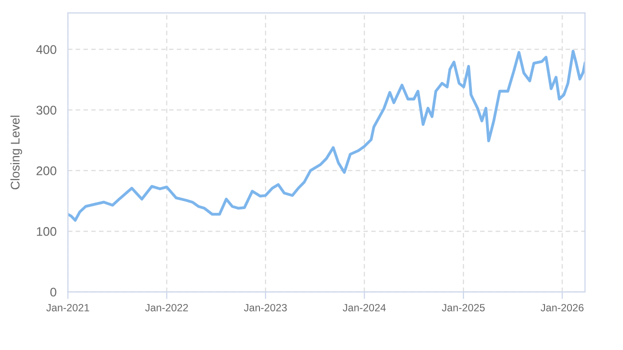 The width and height of the screenshot is (623, 350). Describe the element at coordinates (364, 308) in the screenshot. I see `x-tick-label: Jan-2024` at that location.